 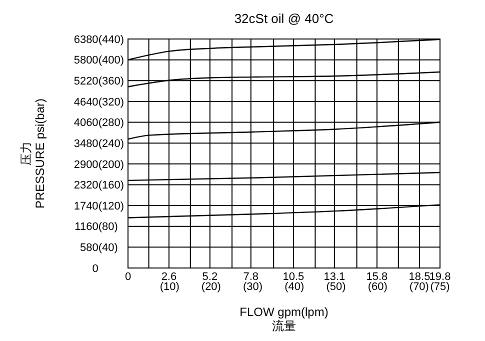 What do you see at coordinates (210, 277) in the screenshot?
I see `x-tick-label: 5.2` at bounding box center [210, 277].